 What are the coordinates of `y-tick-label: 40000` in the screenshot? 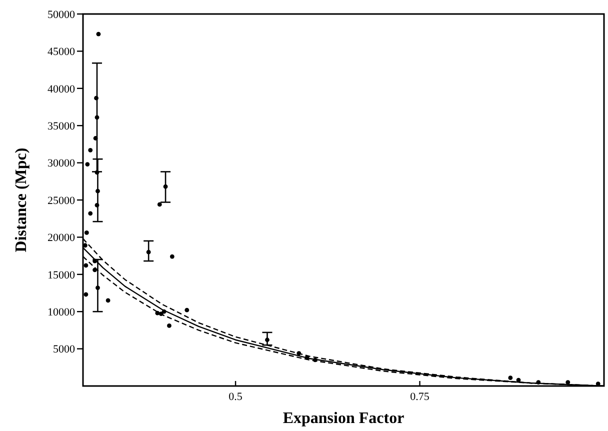 It's located at (62, 89).